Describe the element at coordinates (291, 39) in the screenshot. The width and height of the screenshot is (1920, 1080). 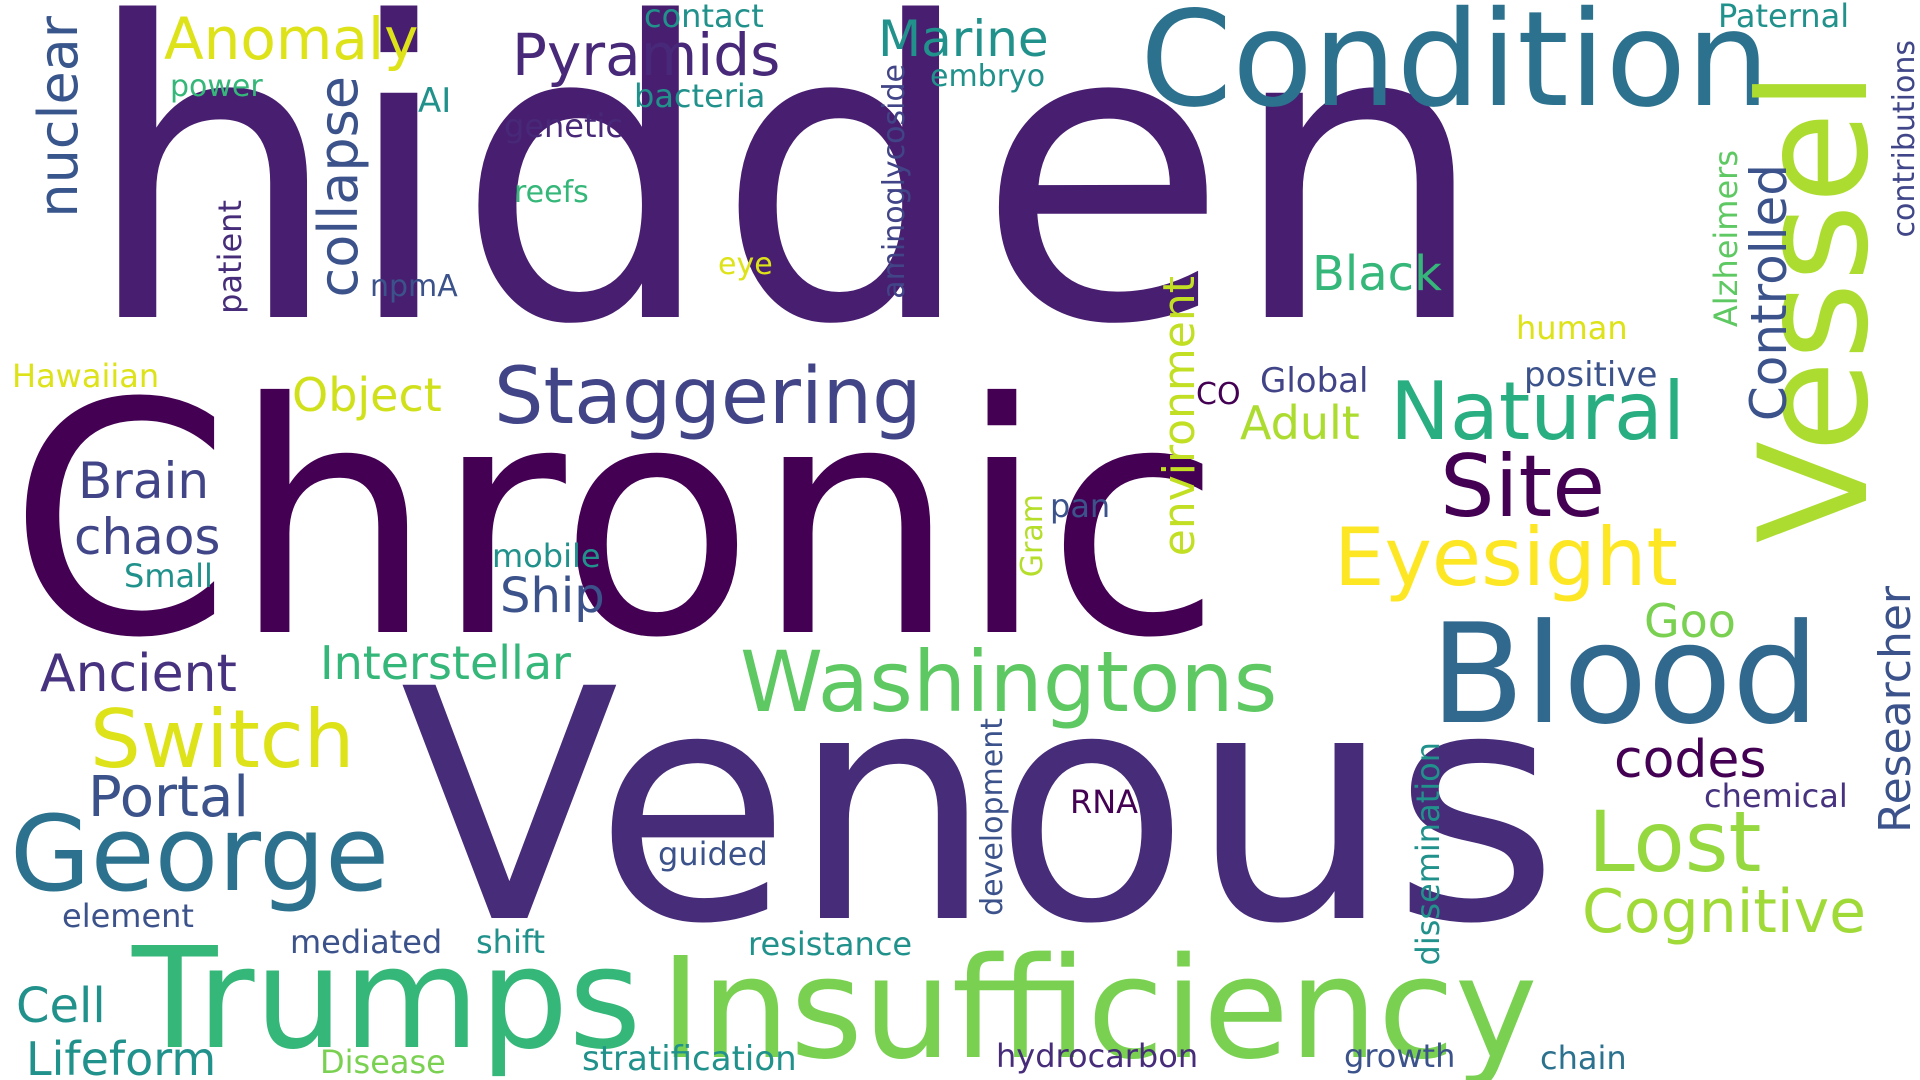
I see `word-anomaly: Anomaly` at that location.